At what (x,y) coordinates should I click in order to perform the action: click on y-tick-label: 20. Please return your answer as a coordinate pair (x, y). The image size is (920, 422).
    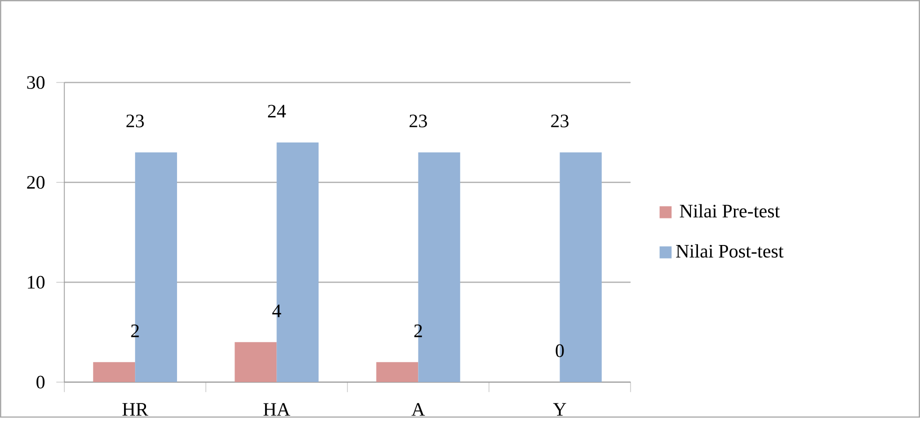
    Looking at the image, I should click on (36, 182).